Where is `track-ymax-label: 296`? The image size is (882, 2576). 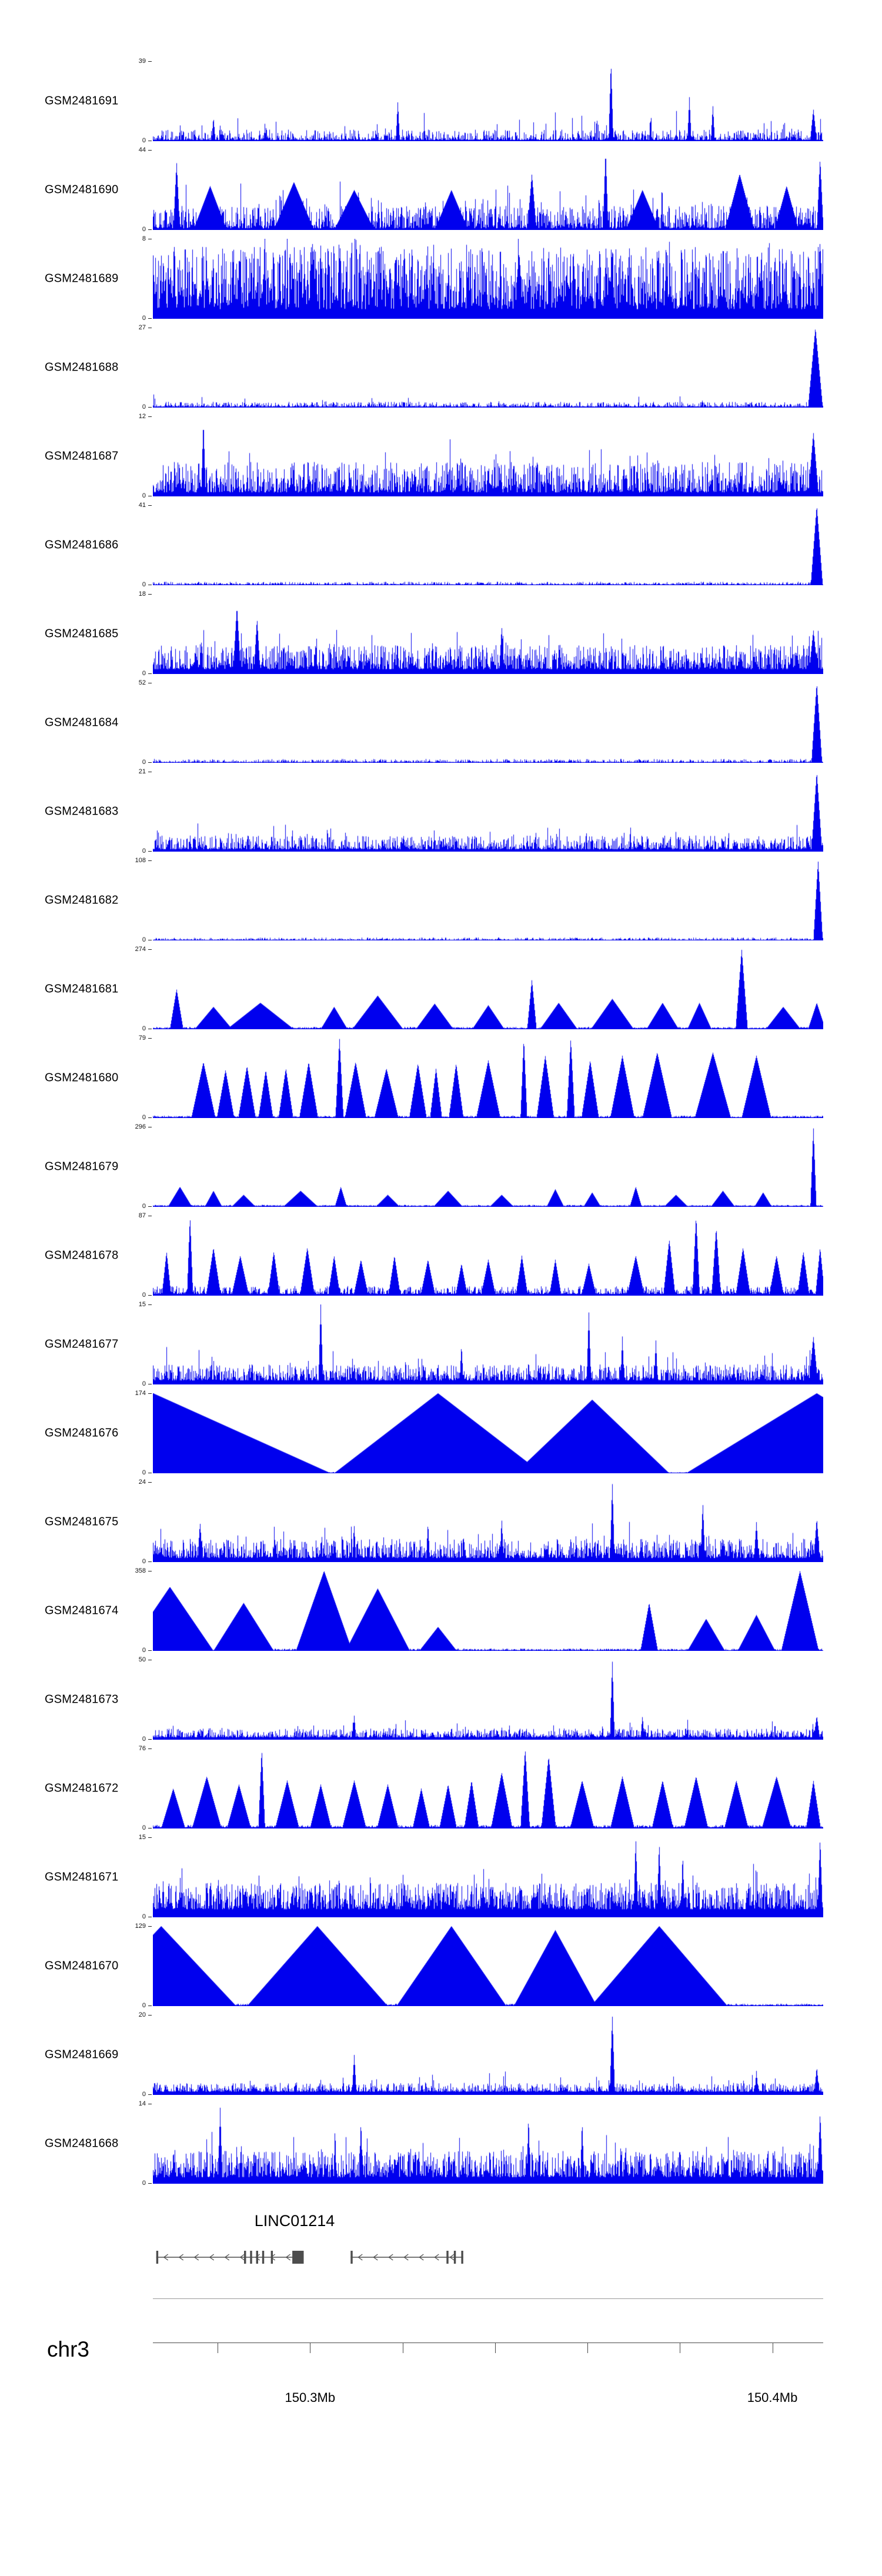
track-ymax-label: 296 is located at coordinates (140, 1126).